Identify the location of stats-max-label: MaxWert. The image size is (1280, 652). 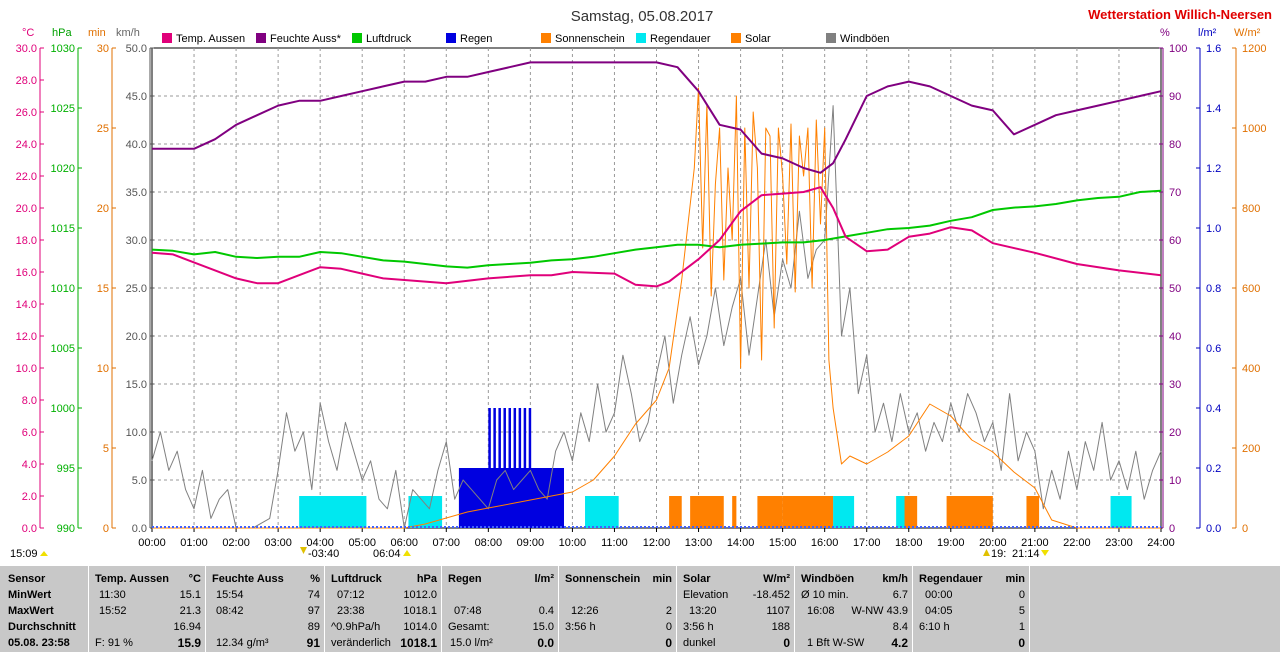
(31, 611).